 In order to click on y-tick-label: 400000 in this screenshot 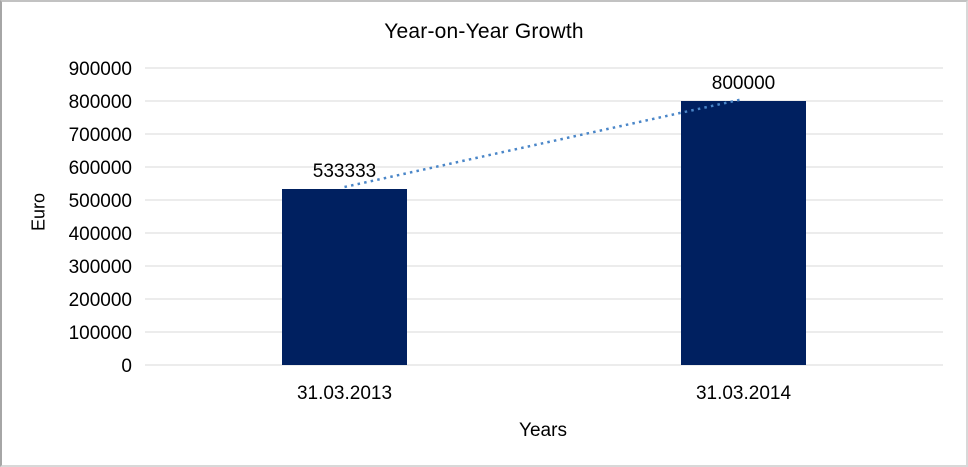, I will do `click(100, 234)`.